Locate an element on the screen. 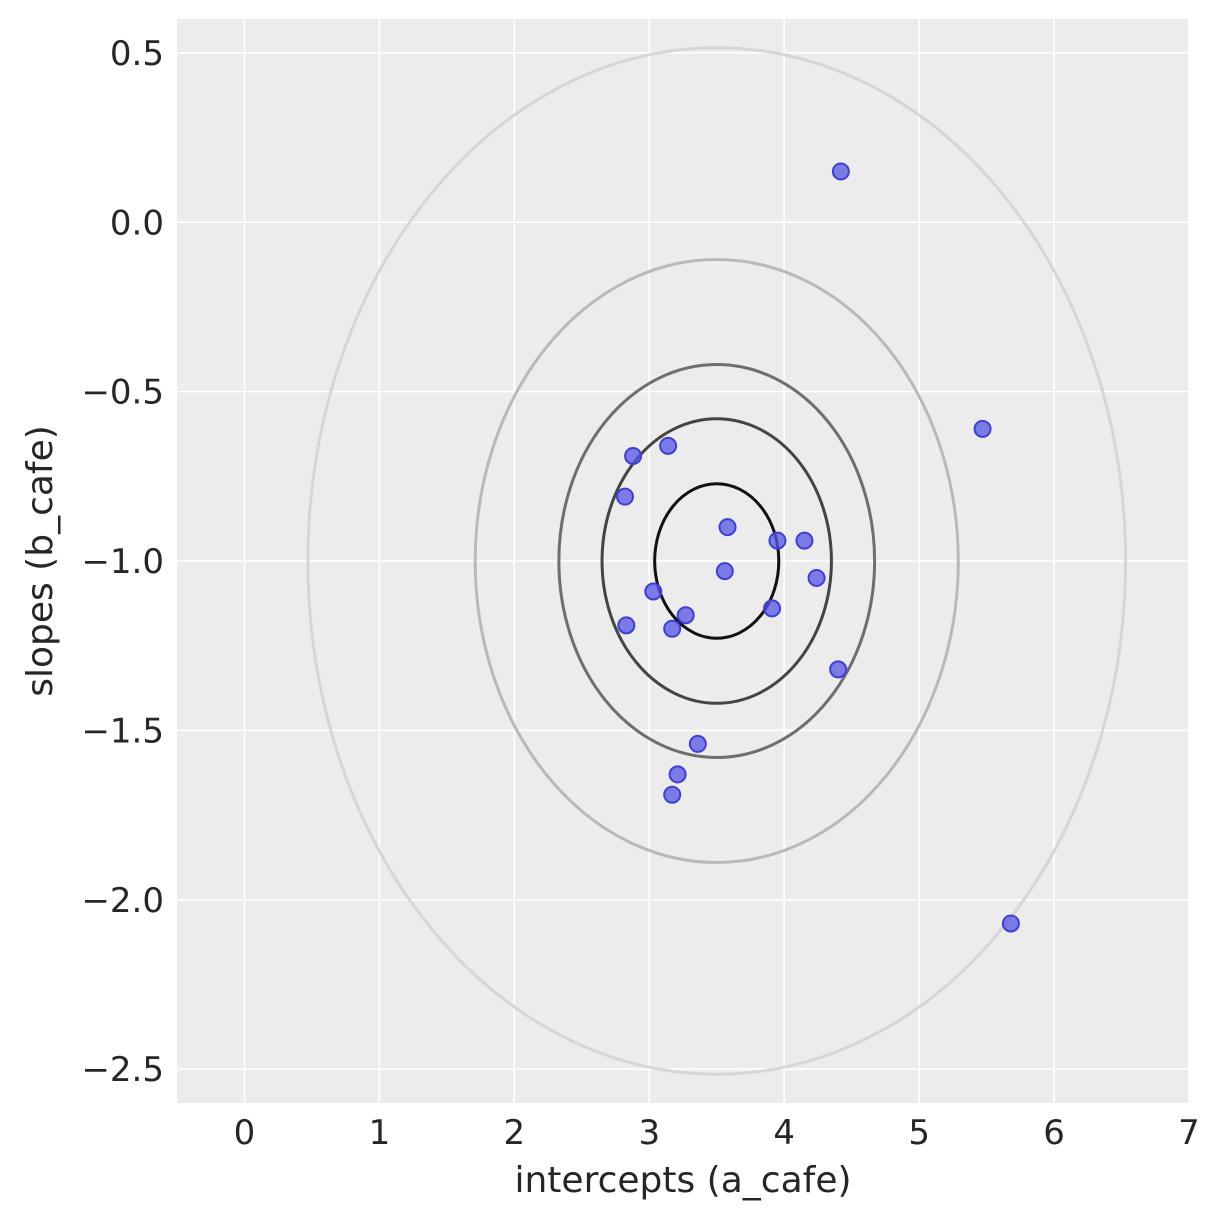 This screenshot has height=1223, width=1223. y-tick-labels: 0.5 0.0 −0.5 −1.0 −1.5 −2.0 −2.5 is located at coordinates (122, 562).